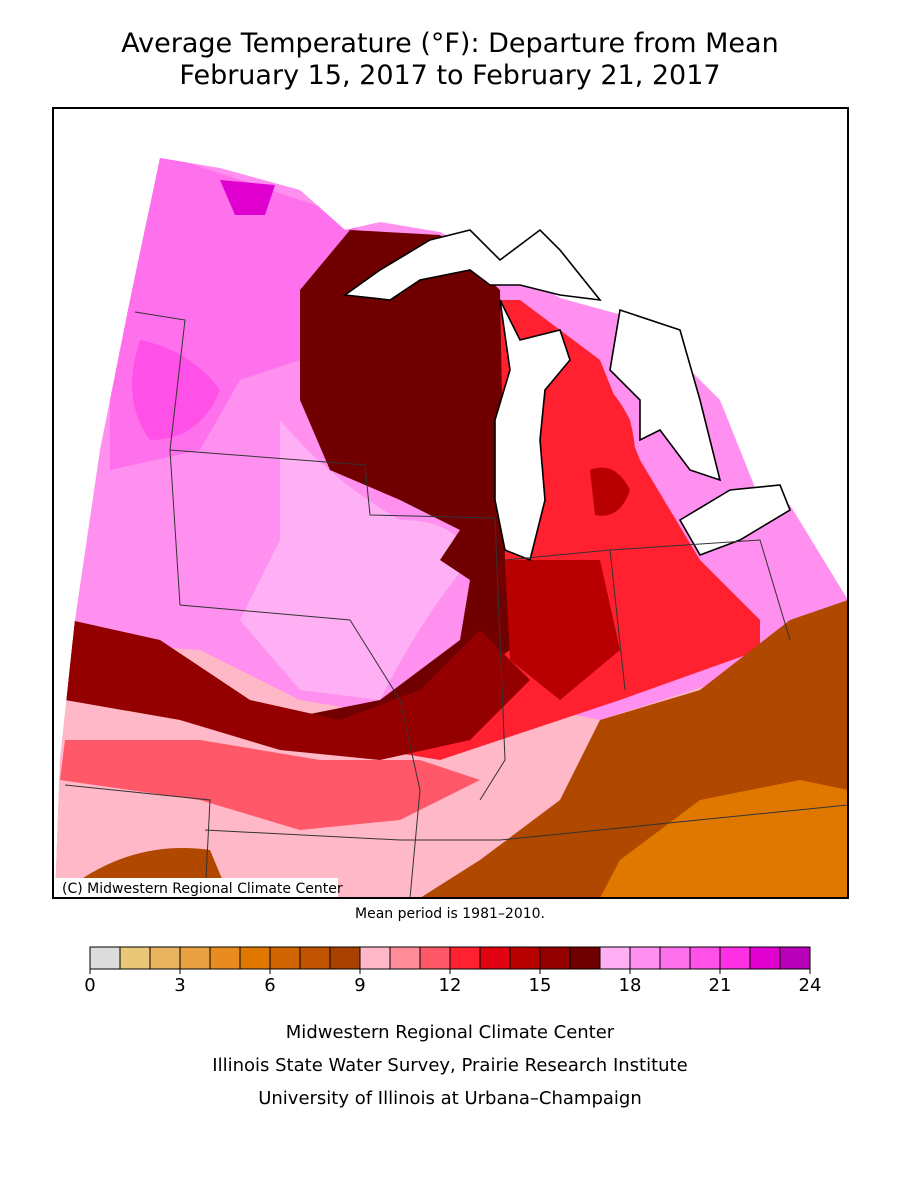 This screenshot has width=900, height=1204. Describe the element at coordinates (450, 985) in the screenshot. I see `colorbar-tick-label: 12` at that location.